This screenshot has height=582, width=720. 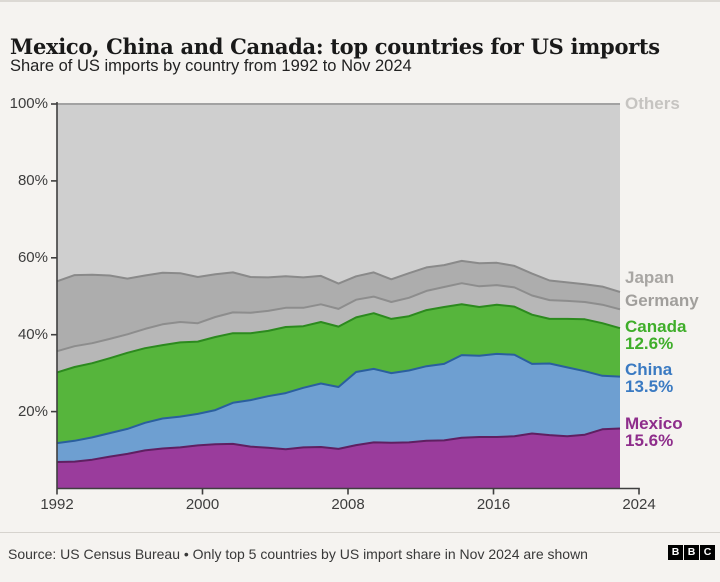 What do you see at coordinates (360, 532) in the screenshot?
I see `footer-divider` at bounding box center [360, 532].